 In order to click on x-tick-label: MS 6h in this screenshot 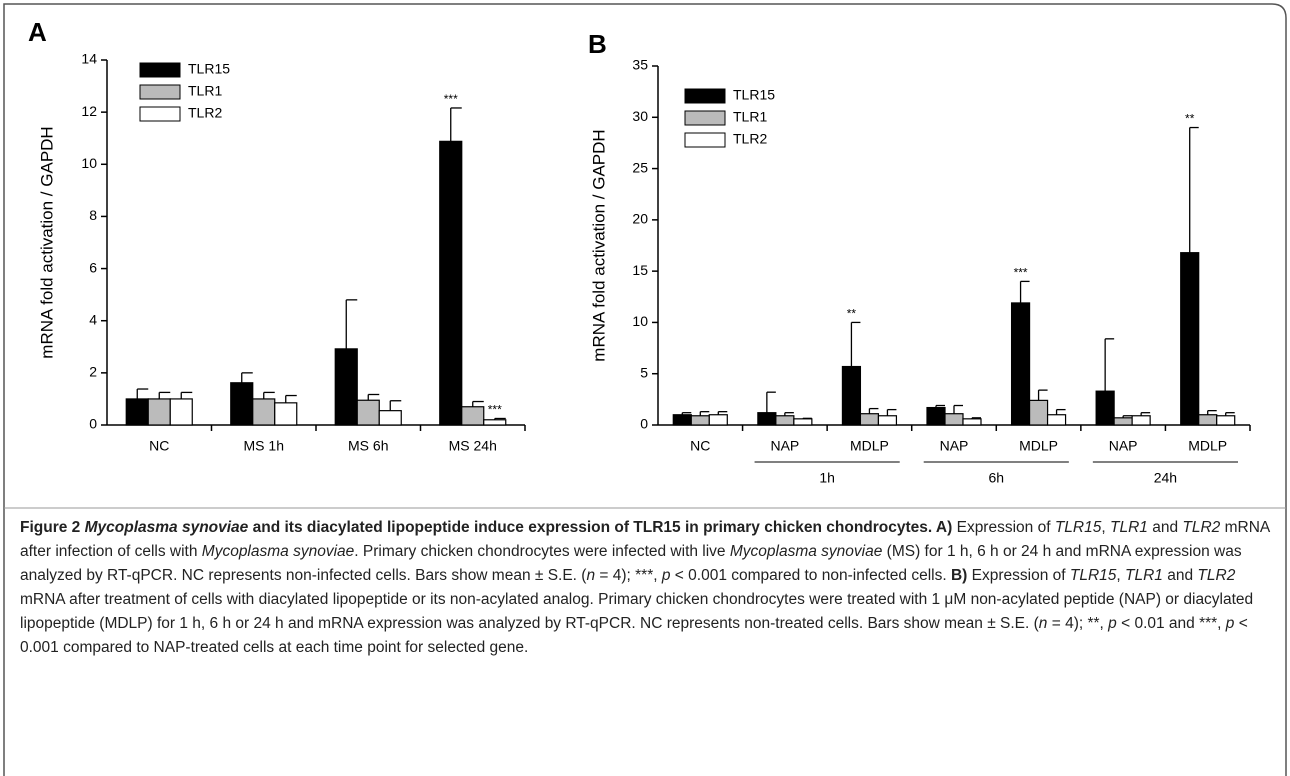, I will do `click(368, 446)`.